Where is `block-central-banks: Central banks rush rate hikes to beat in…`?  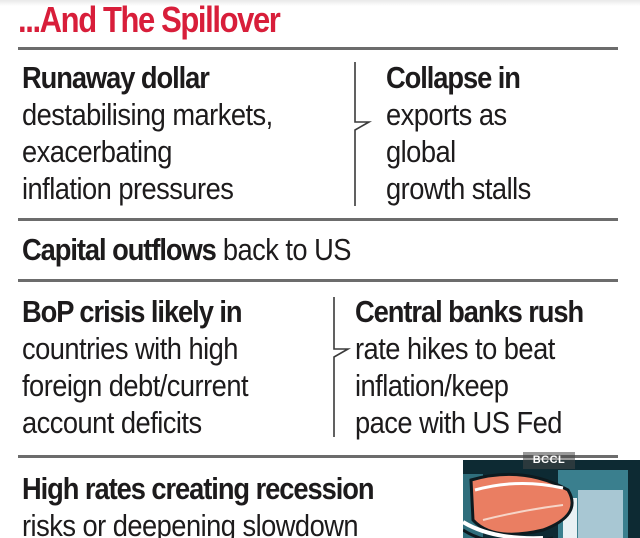 block-central-banks: Central banks rush rate hikes to beat in… is located at coordinates (469, 367).